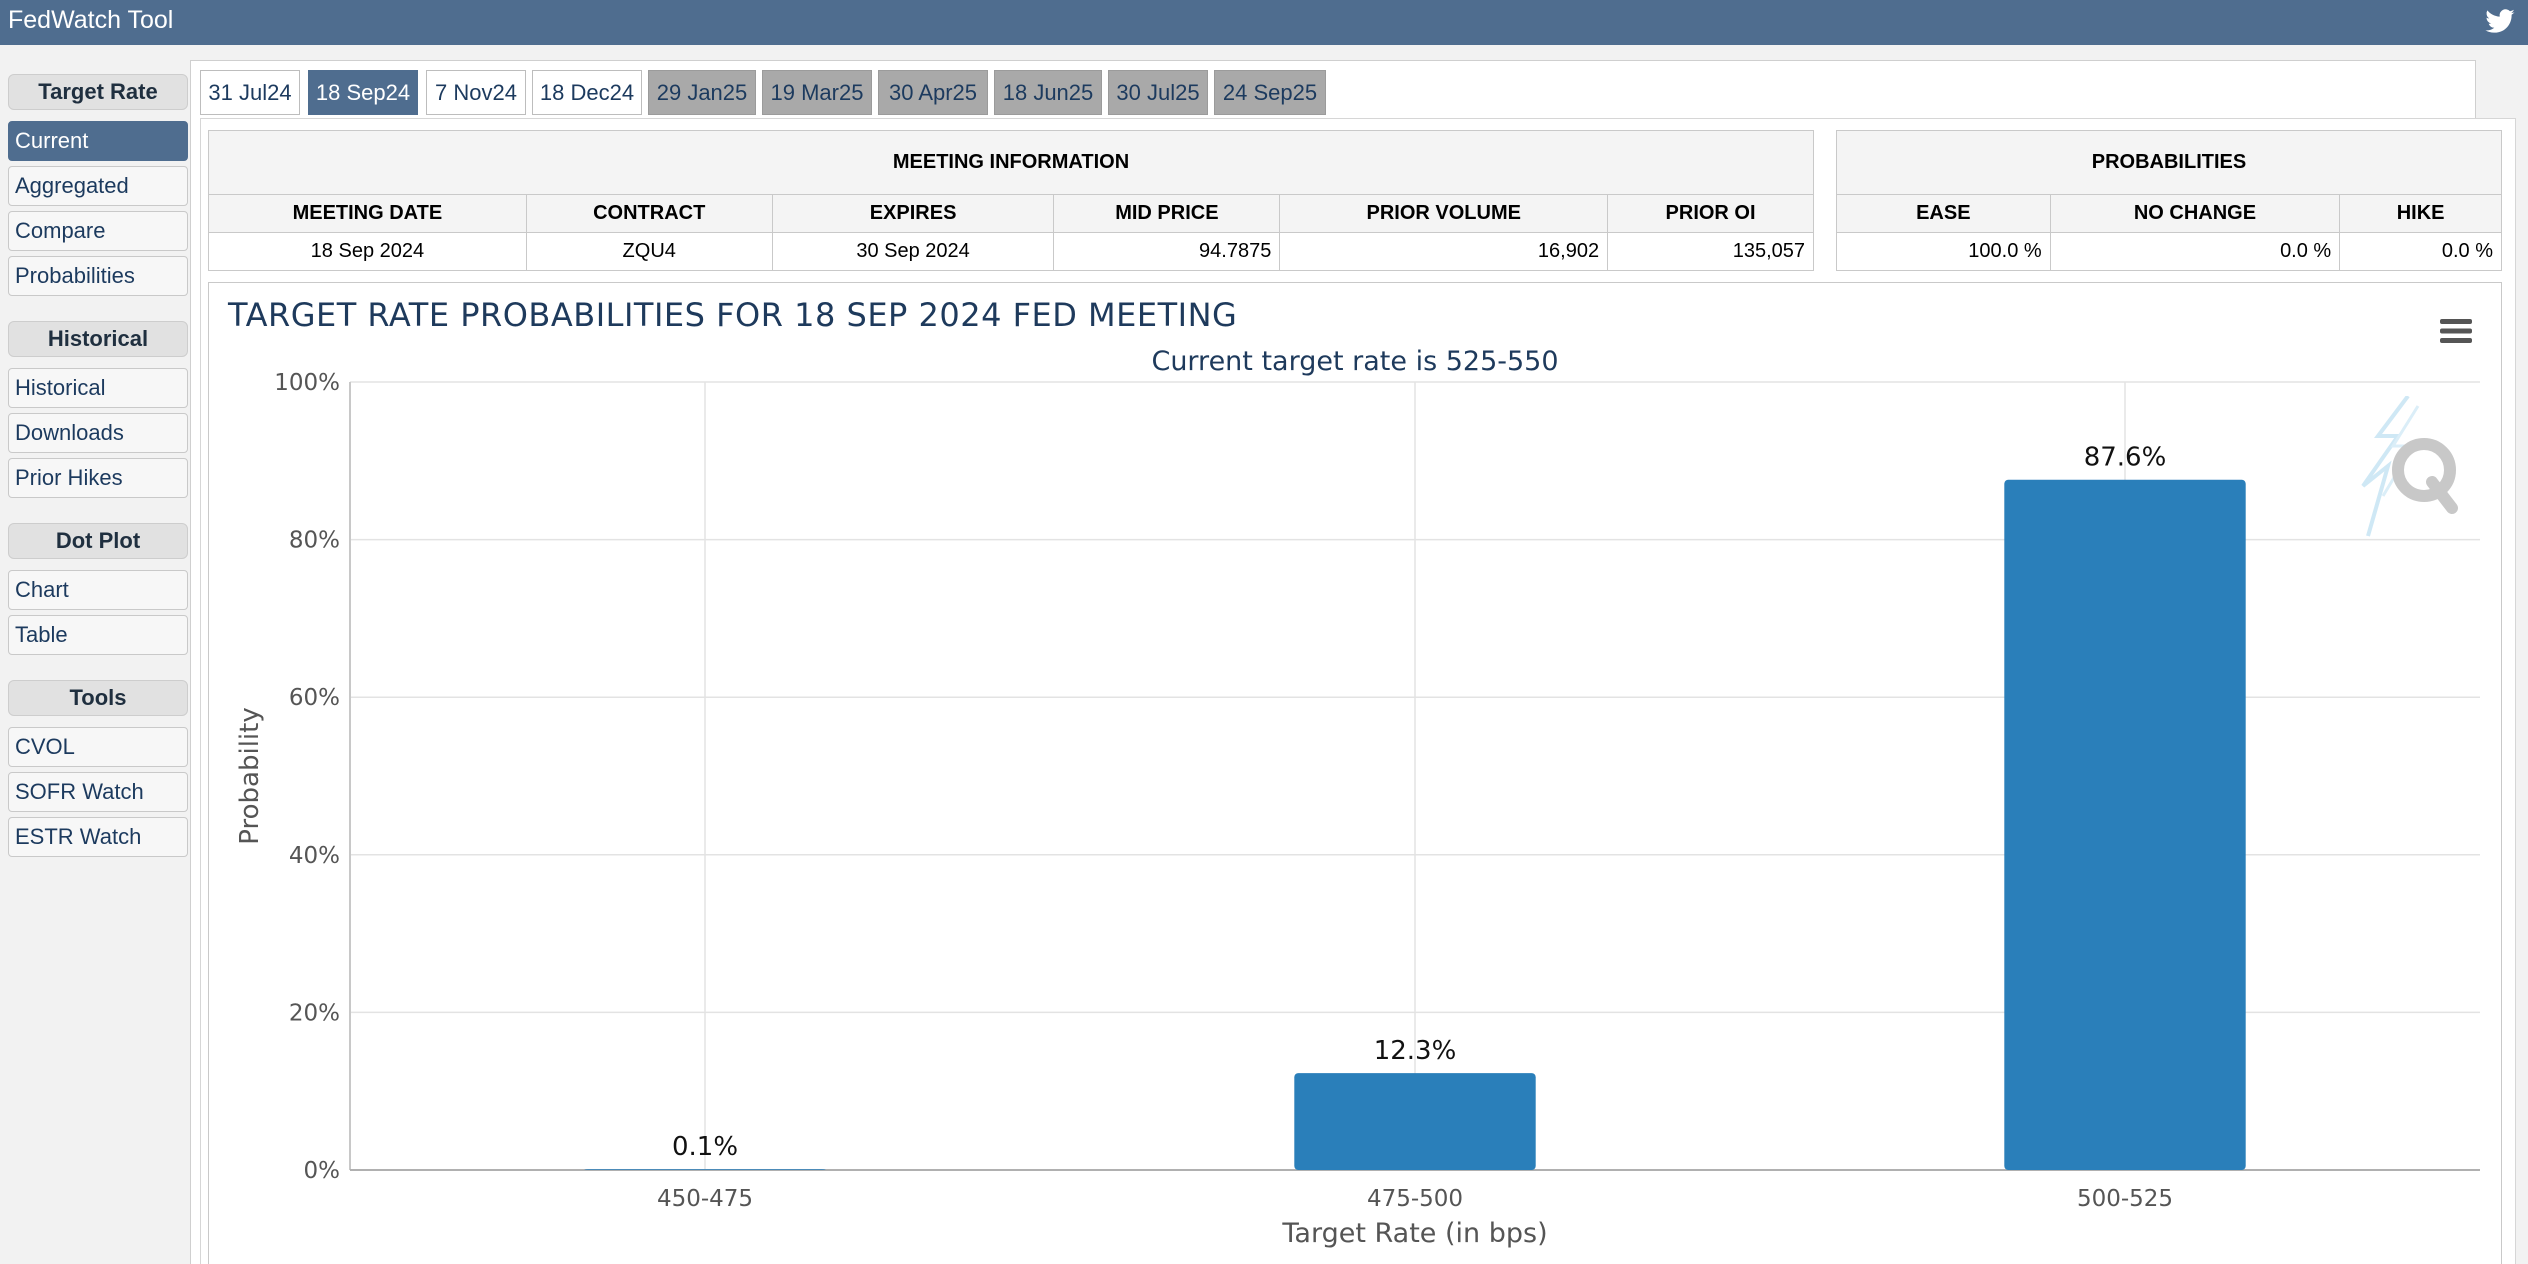 The width and height of the screenshot is (2528, 1264). I want to click on x-tick-label: 450-475, so click(705, 1199).